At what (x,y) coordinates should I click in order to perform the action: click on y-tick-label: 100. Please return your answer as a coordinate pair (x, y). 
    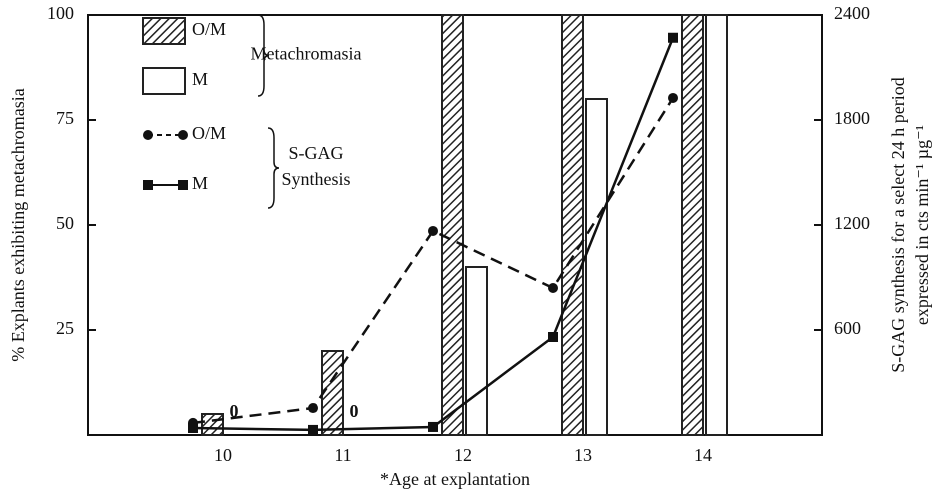
    Looking at the image, I should click on (60, 13).